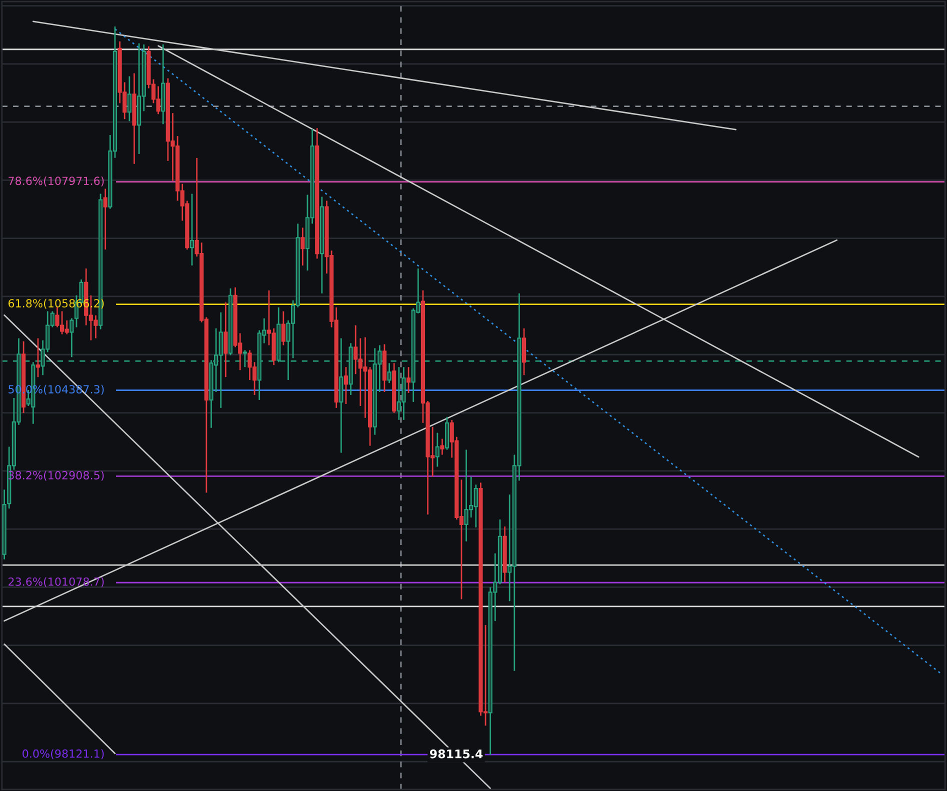  Describe the element at coordinates (456, 753) in the screenshot. I see `annotation: 98115.4` at that location.